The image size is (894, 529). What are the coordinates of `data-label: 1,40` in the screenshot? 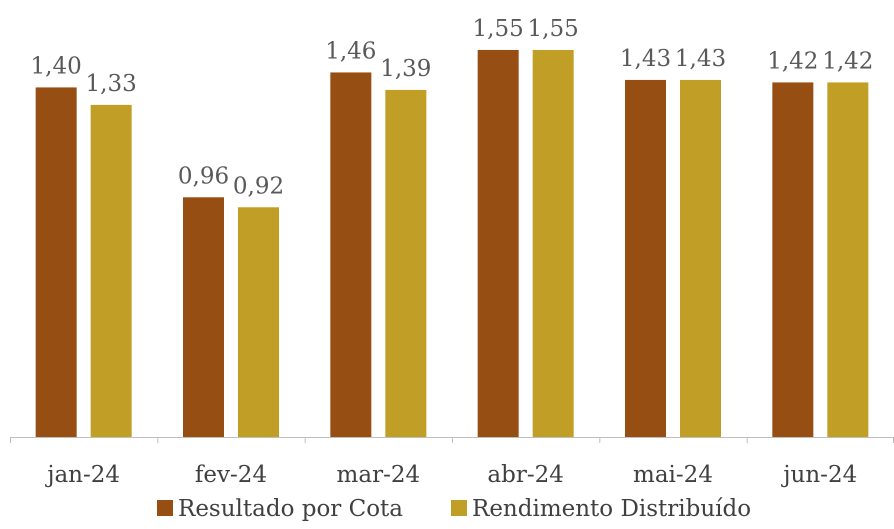 It's located at (56, 66).